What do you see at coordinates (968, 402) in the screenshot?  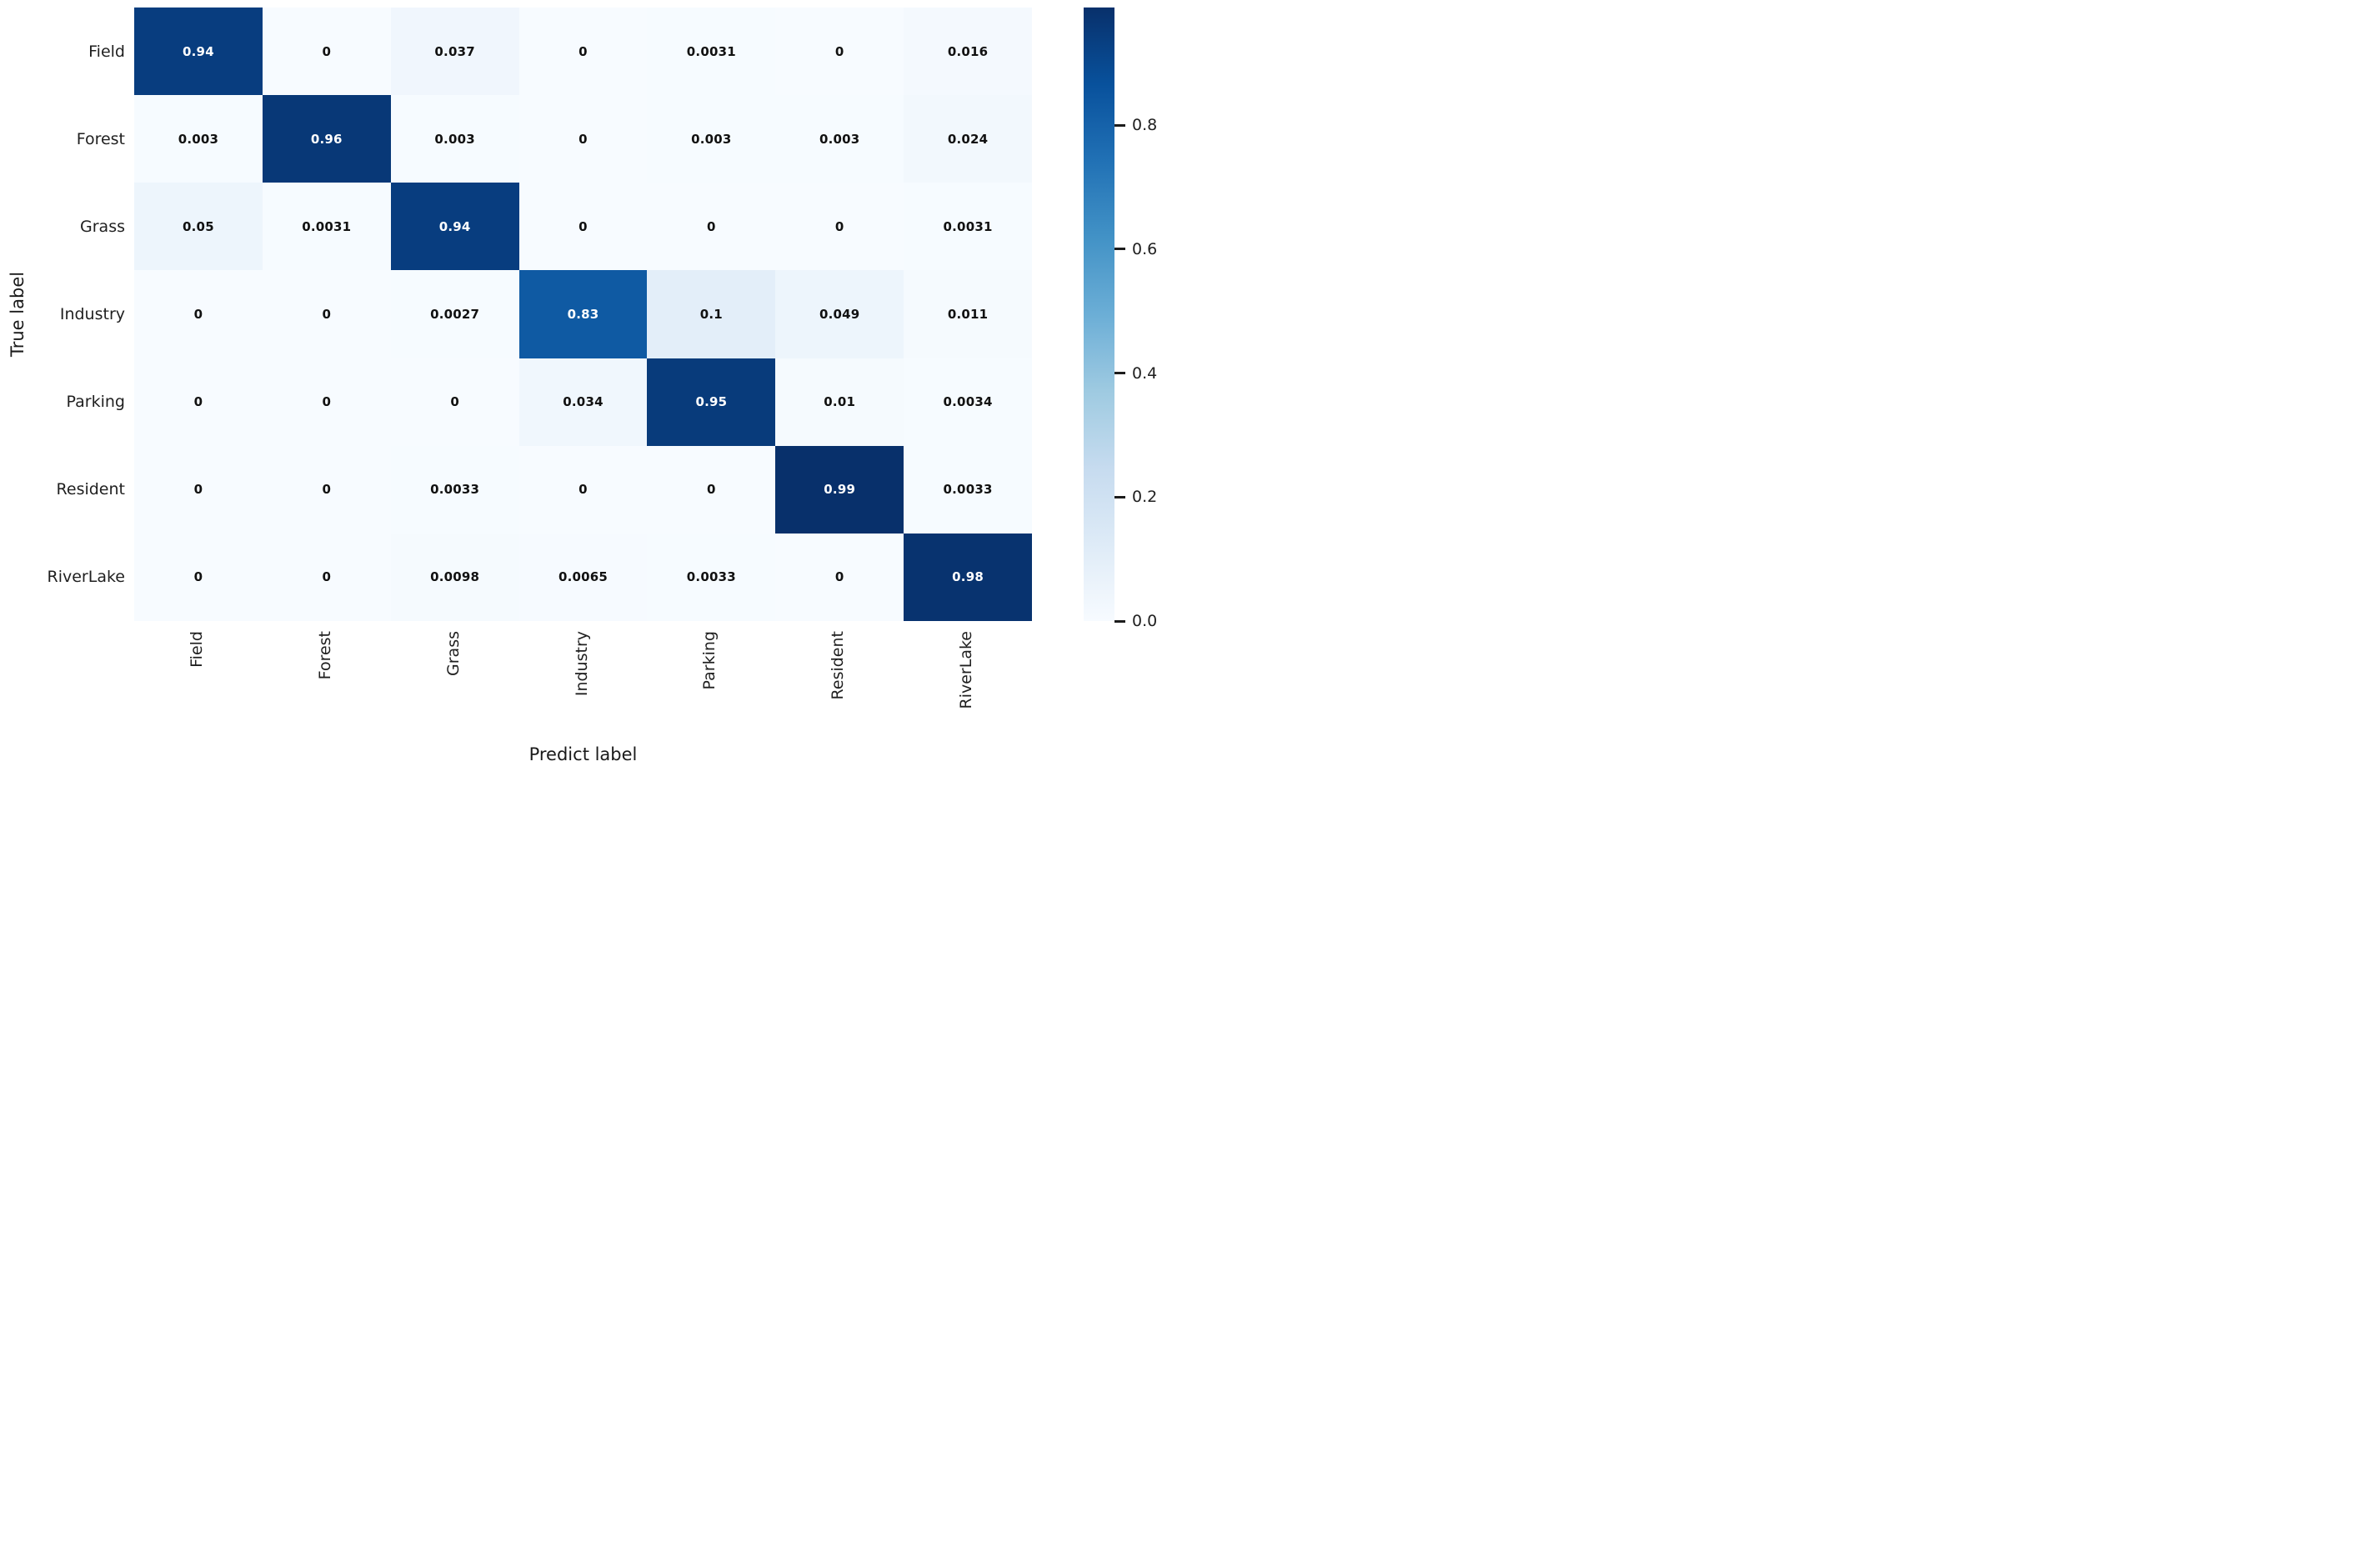 I see `heatmap-cell: 0.0034` at bounding box center [968, 402].